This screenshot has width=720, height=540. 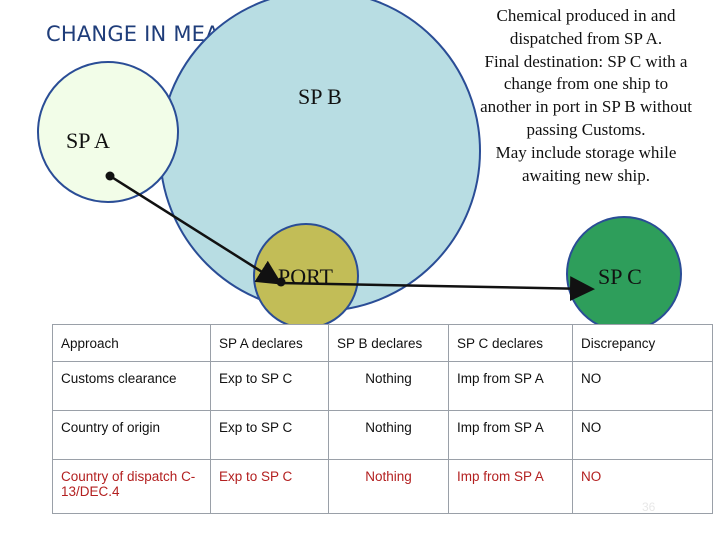 What do you see at coordinates (131, 486) in the screenshot?
I see `cell-approach: Country of dispatch C-13/DEC.4` at bounding box center [131, 486].